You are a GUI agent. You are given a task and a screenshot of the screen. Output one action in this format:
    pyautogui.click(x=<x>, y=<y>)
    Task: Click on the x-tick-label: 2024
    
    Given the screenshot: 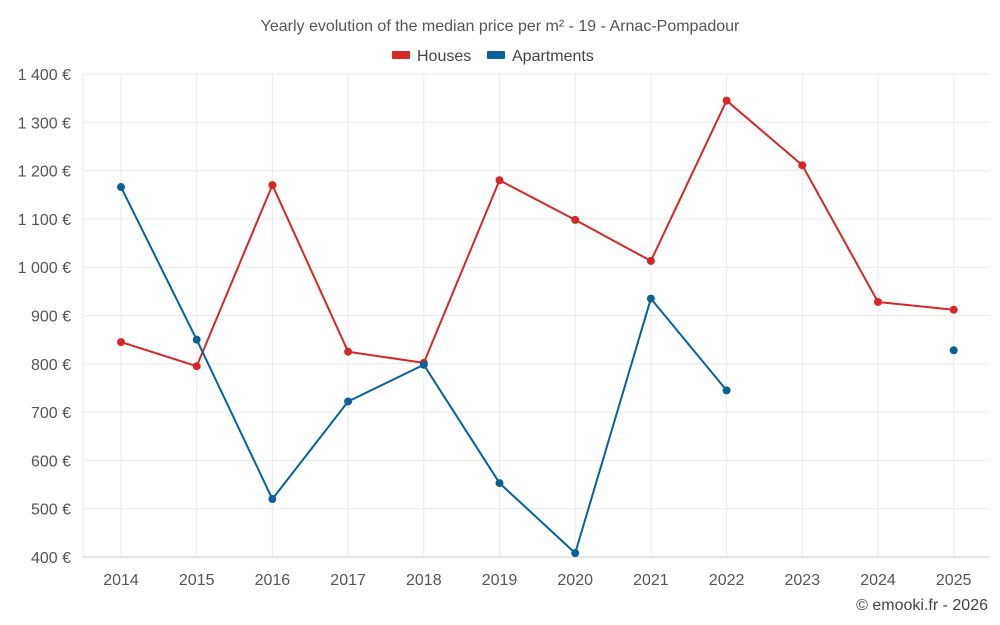 What is the action you would take?
    pyautogui.click(x=878, y=580)
    